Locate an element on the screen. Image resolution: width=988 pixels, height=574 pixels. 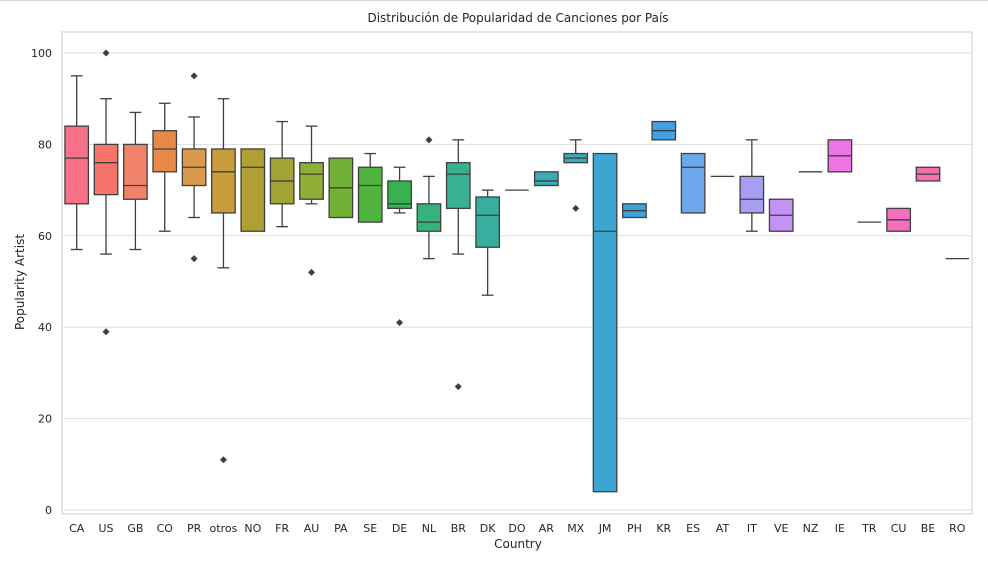
box-VE is located at coordinates (781, 215).